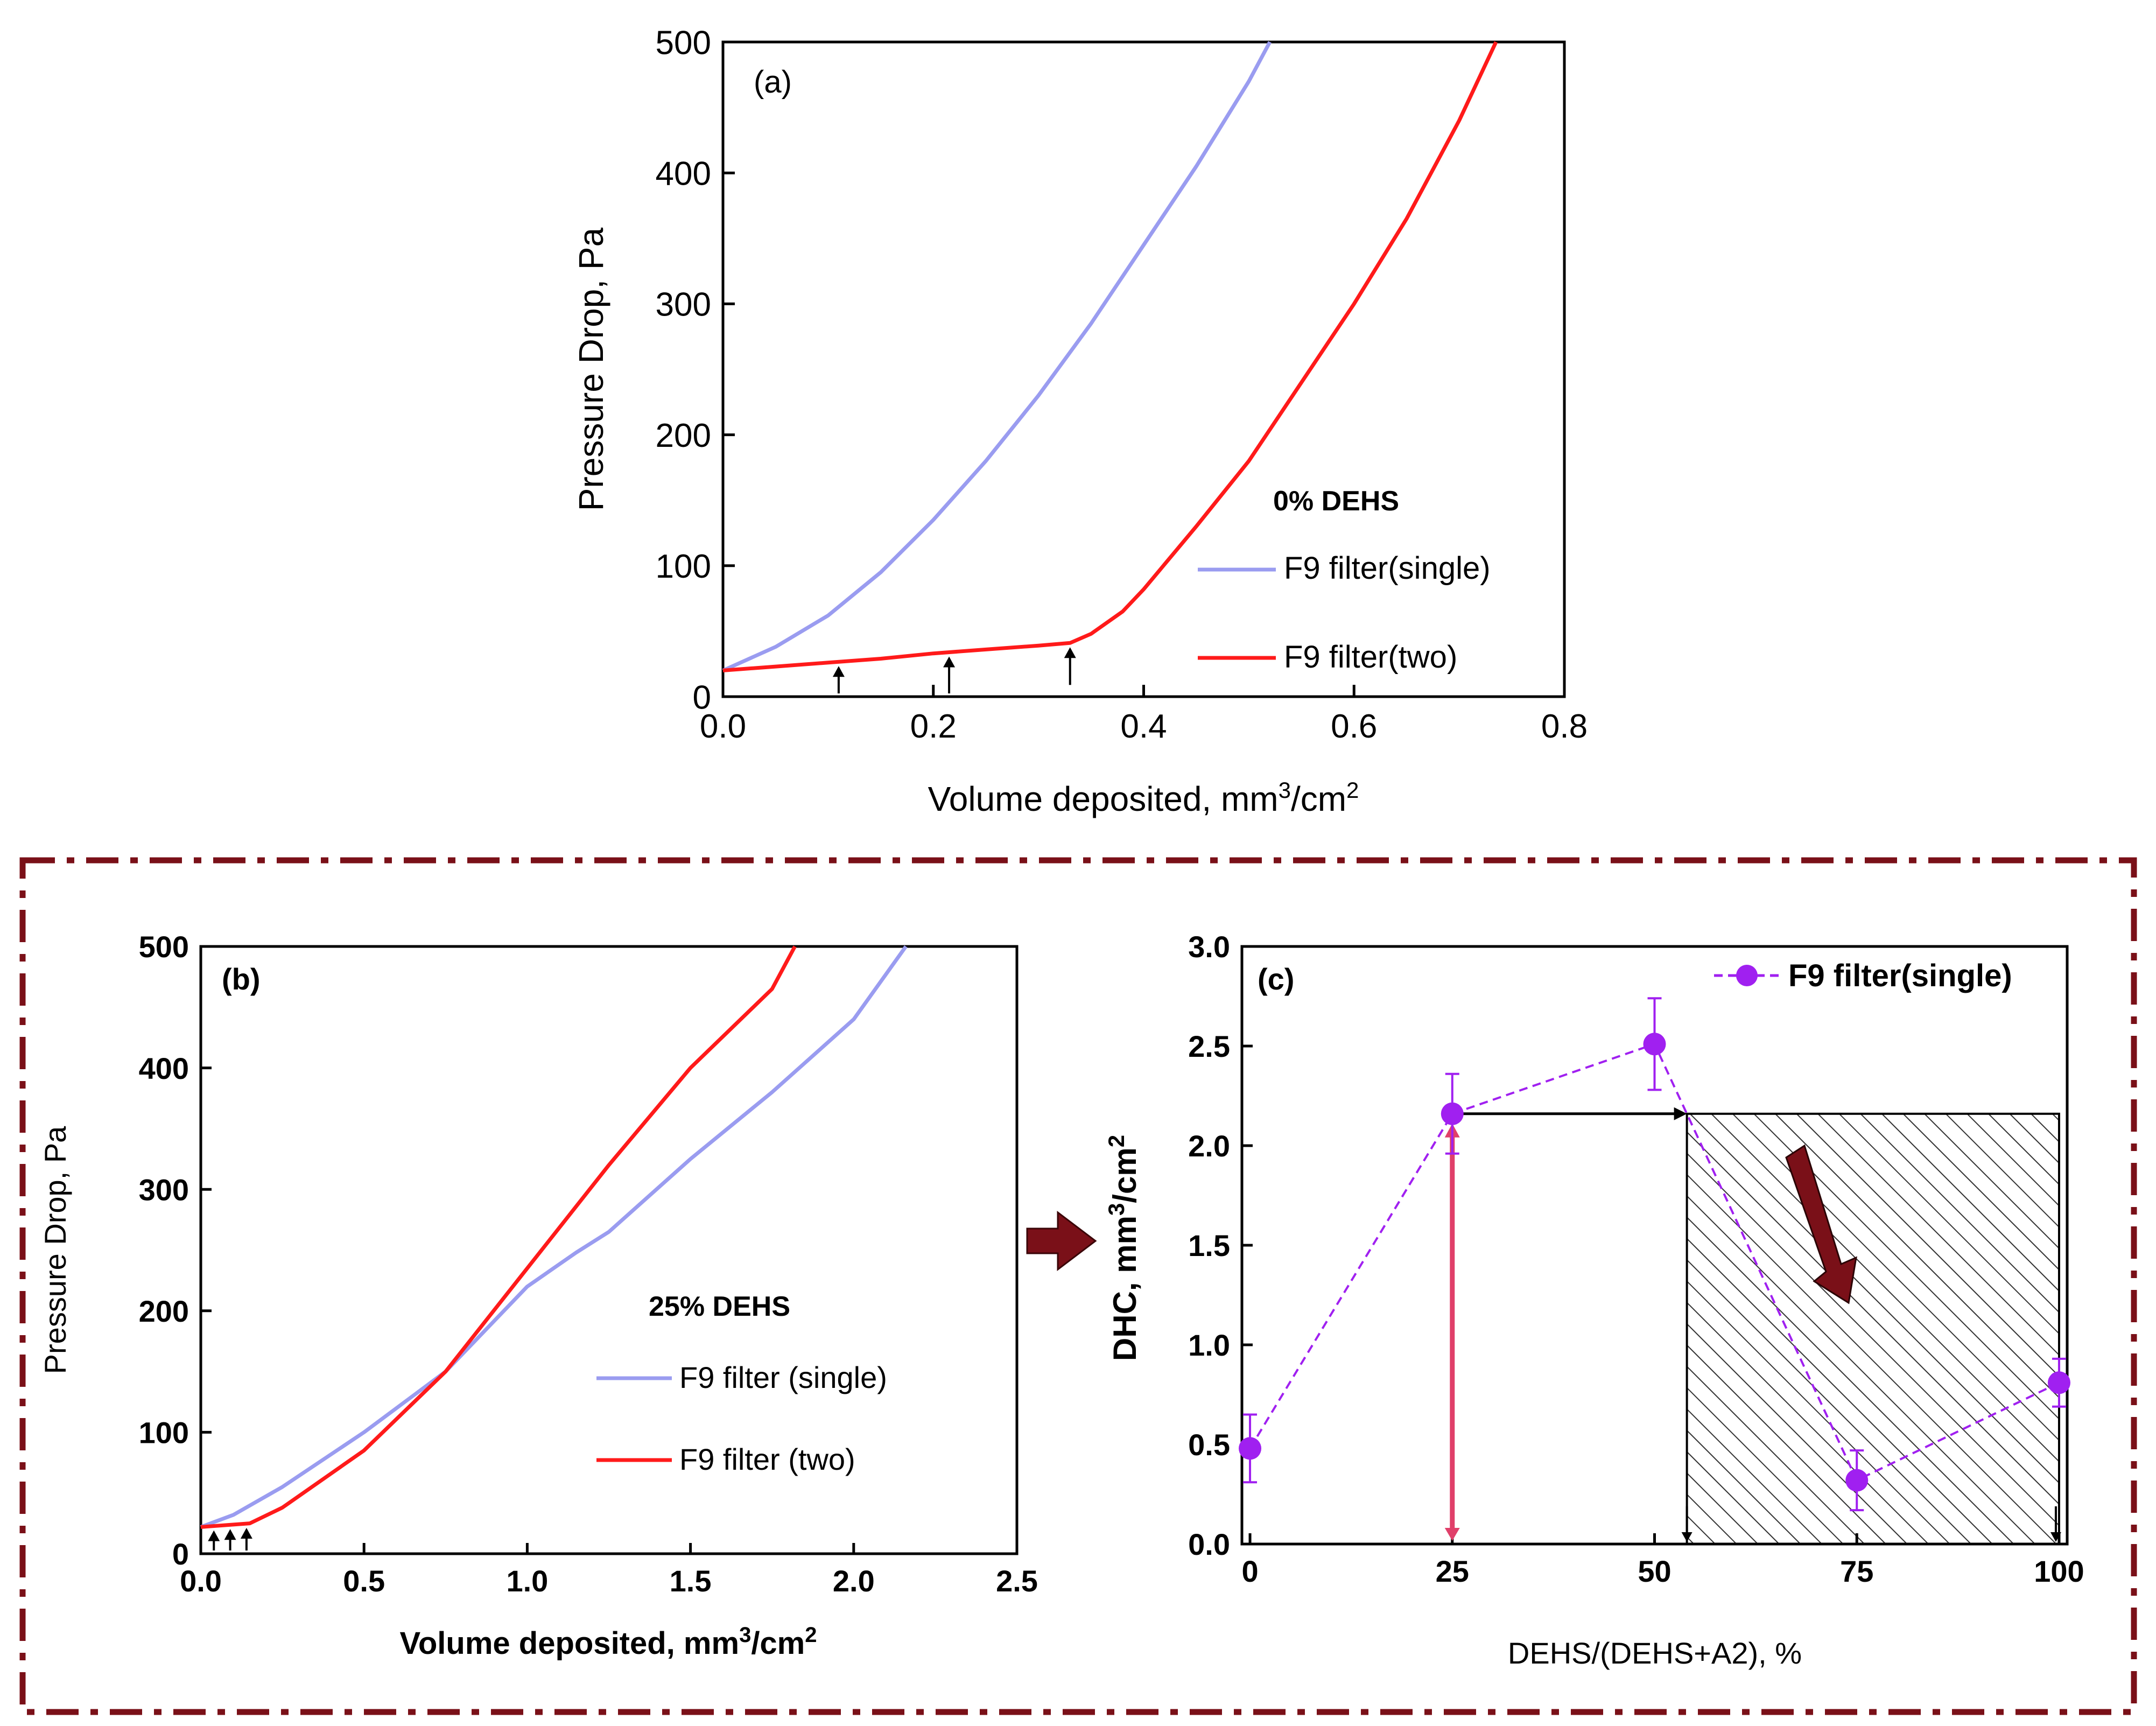 The width and height of the screenshot is (2156, 1726). I want to click on panel-a-arrows, so click(954, 670).